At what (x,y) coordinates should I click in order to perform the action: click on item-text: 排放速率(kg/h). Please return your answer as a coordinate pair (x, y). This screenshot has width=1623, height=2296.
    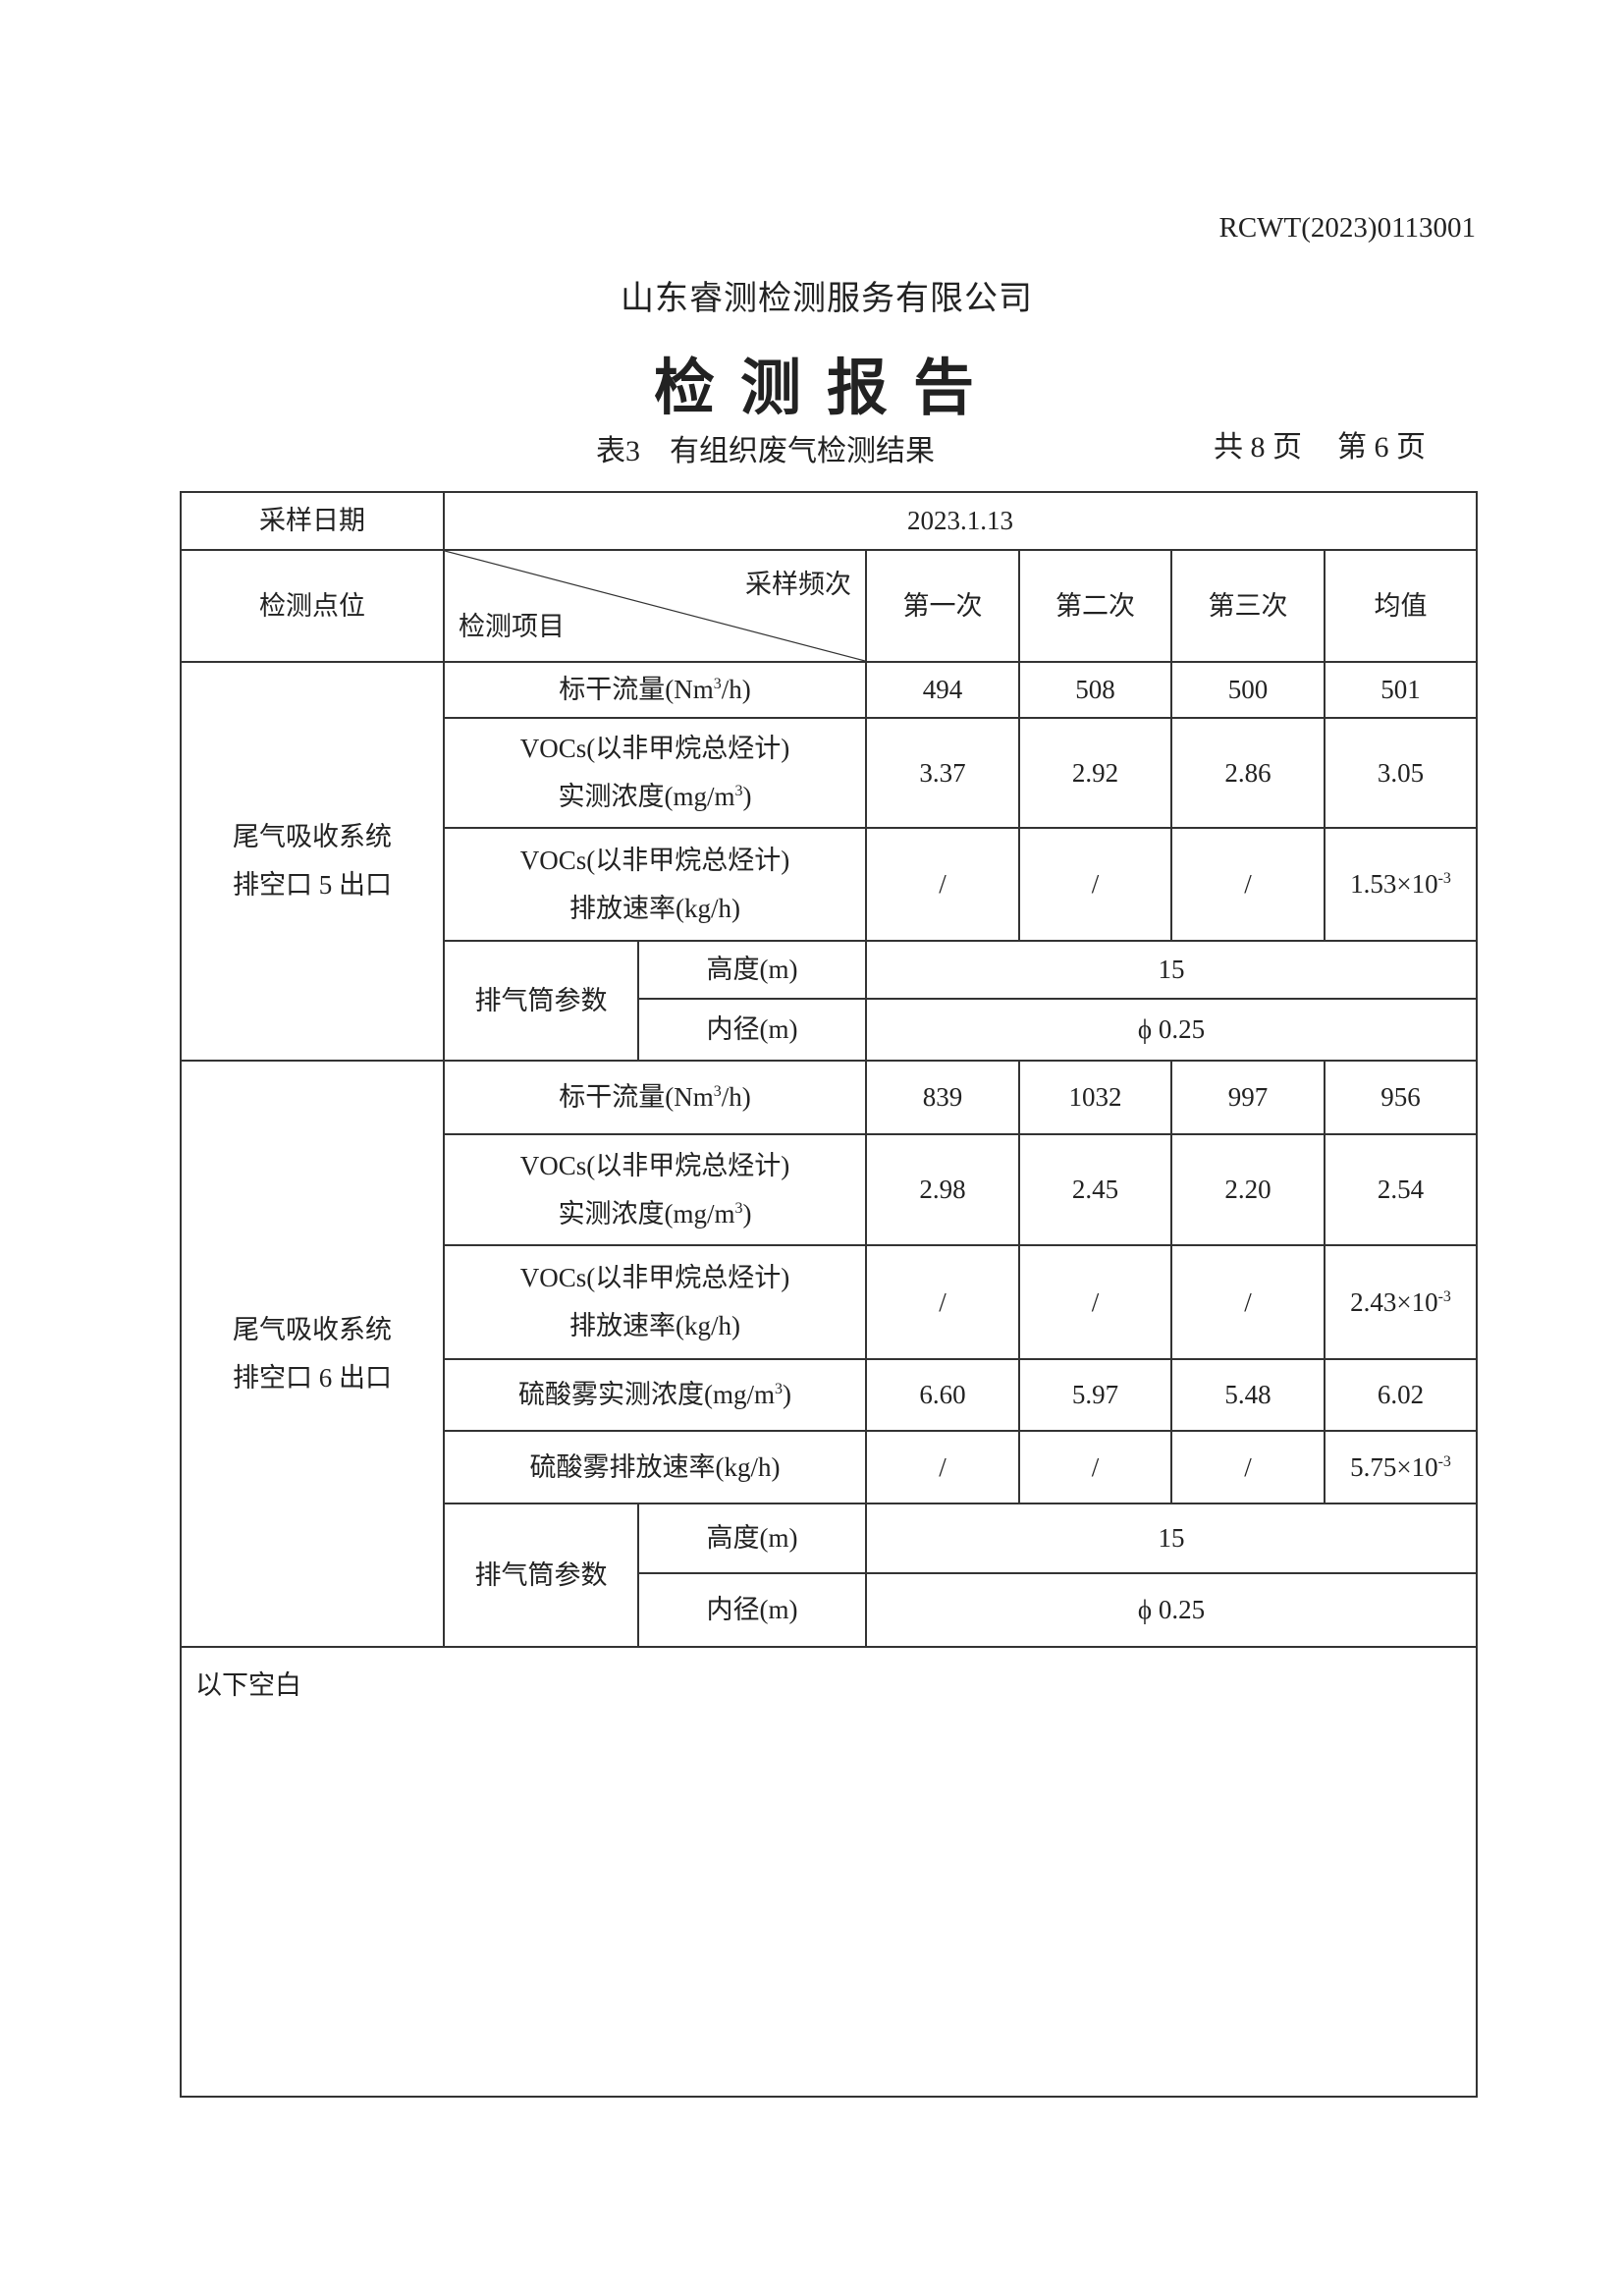
    Looking at the image, I should click on (654, 908).